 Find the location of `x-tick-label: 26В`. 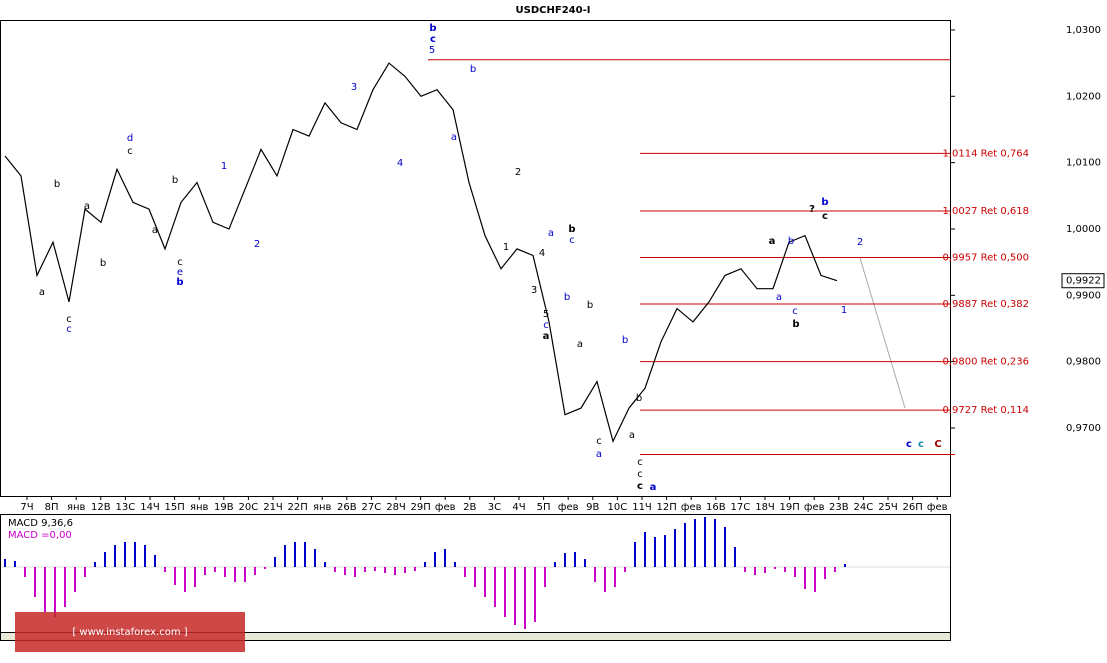

x-tick-label: 26В is located at coordinates (347, 507).